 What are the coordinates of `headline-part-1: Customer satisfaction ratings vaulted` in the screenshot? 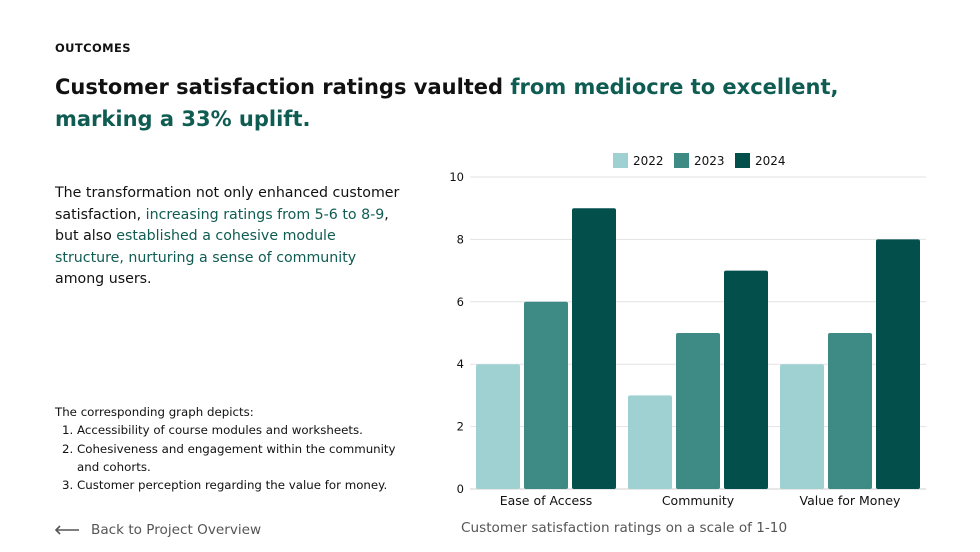 It's located at (283, 87).